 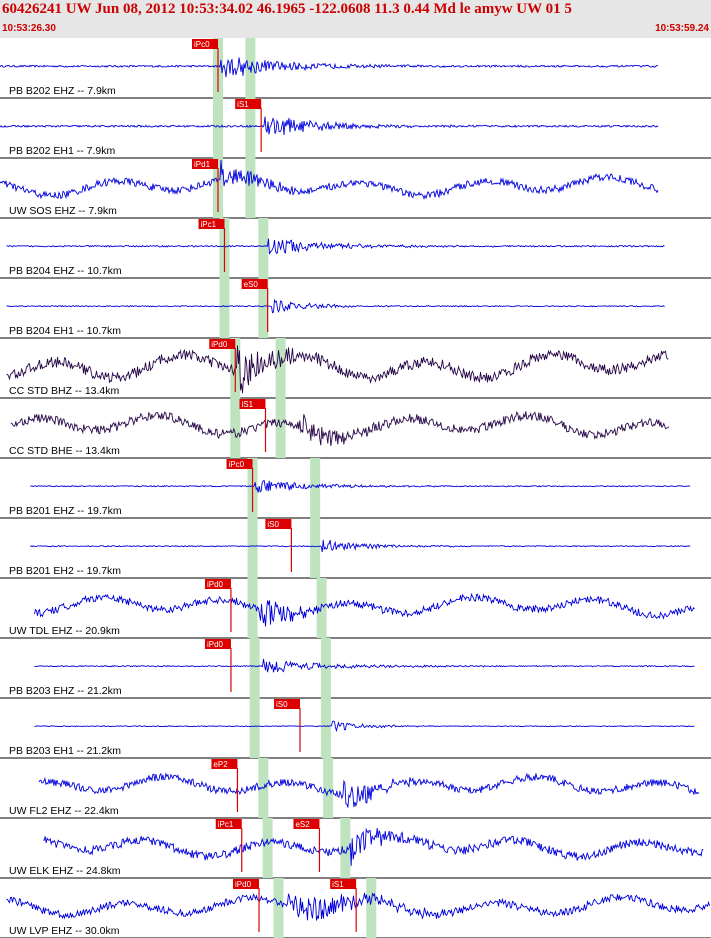 I want to click on trace-panel: iPc1 PB B204 EHZ -- 10.7km, so click(x=355, y=248).